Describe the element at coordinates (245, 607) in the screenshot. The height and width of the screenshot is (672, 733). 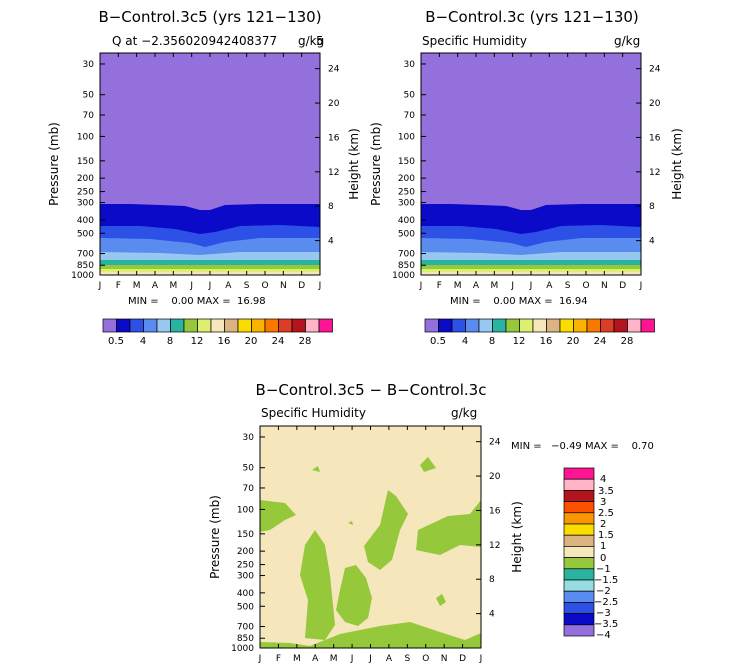
I see `y-tick-label: 500` at that location.